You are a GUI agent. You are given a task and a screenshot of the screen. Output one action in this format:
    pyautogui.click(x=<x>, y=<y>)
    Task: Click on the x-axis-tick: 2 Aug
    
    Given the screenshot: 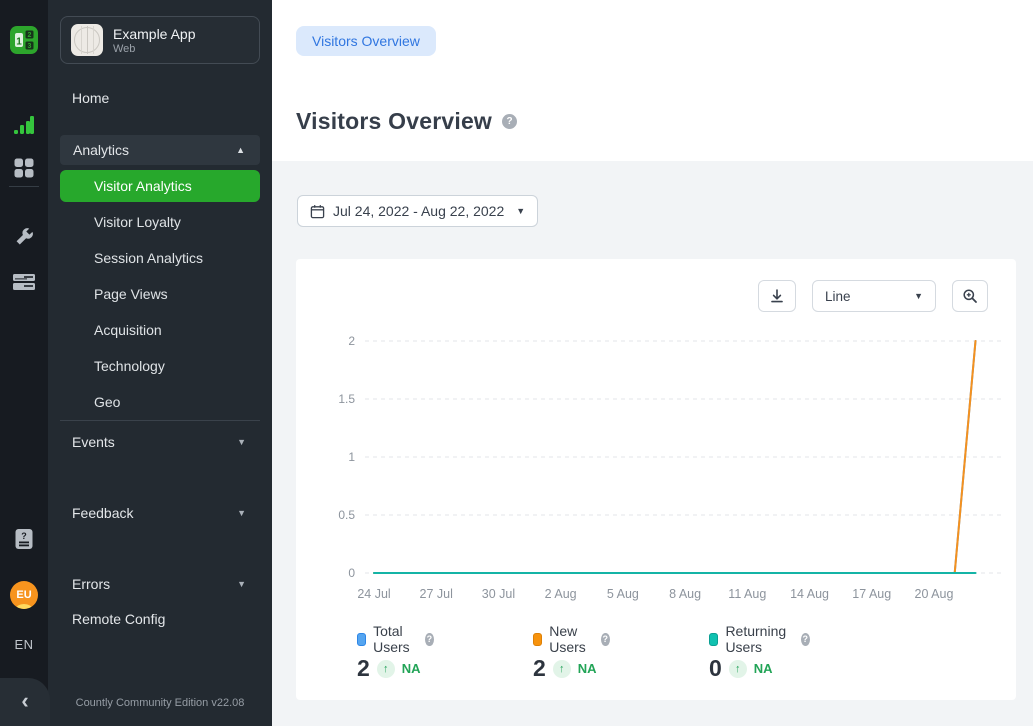 What is the action you would take?
    pyautogui.click(x=561, y=594)
    